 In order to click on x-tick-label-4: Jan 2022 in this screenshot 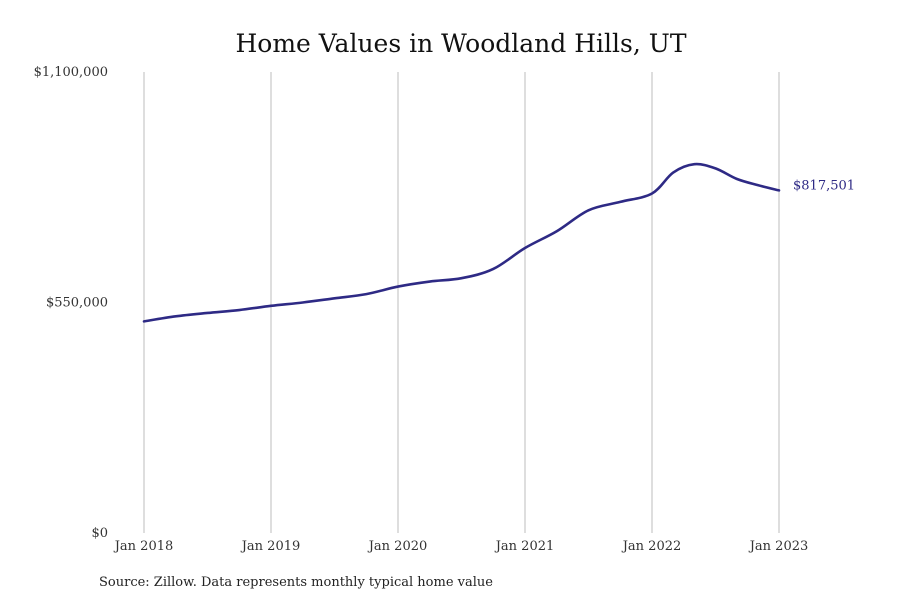, I will do `click(651, 546)`.